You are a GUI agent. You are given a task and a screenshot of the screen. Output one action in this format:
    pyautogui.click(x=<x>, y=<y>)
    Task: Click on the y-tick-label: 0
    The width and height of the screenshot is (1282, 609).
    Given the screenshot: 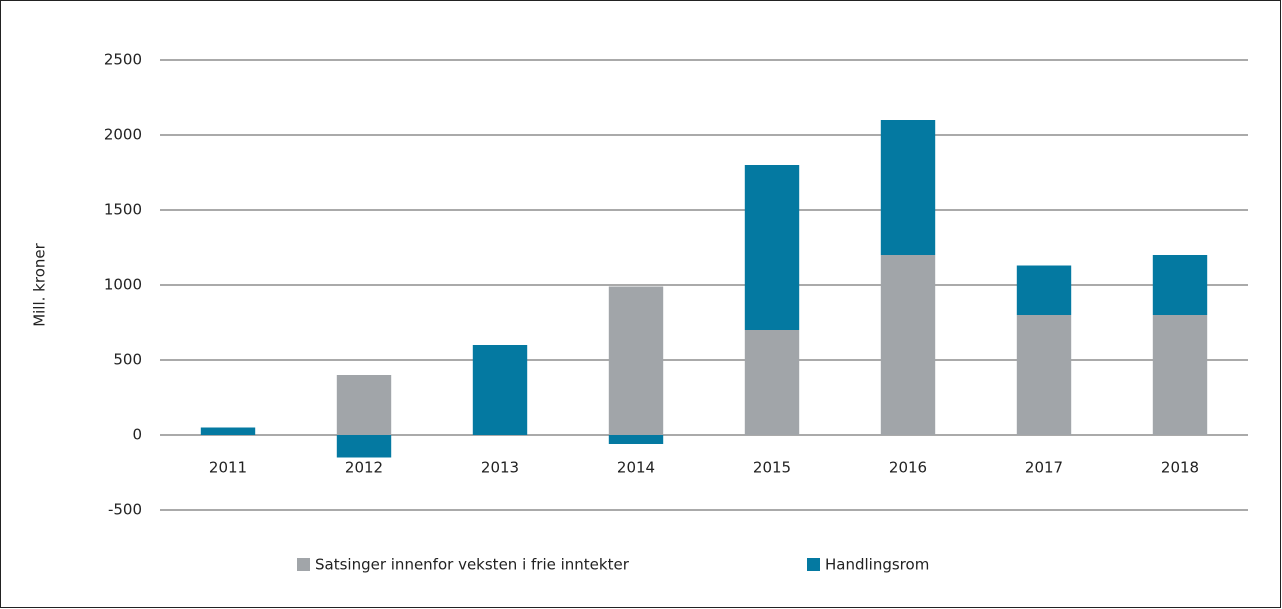 What is the action you would take?
    pyautogui.click(x=137, y=435)
    